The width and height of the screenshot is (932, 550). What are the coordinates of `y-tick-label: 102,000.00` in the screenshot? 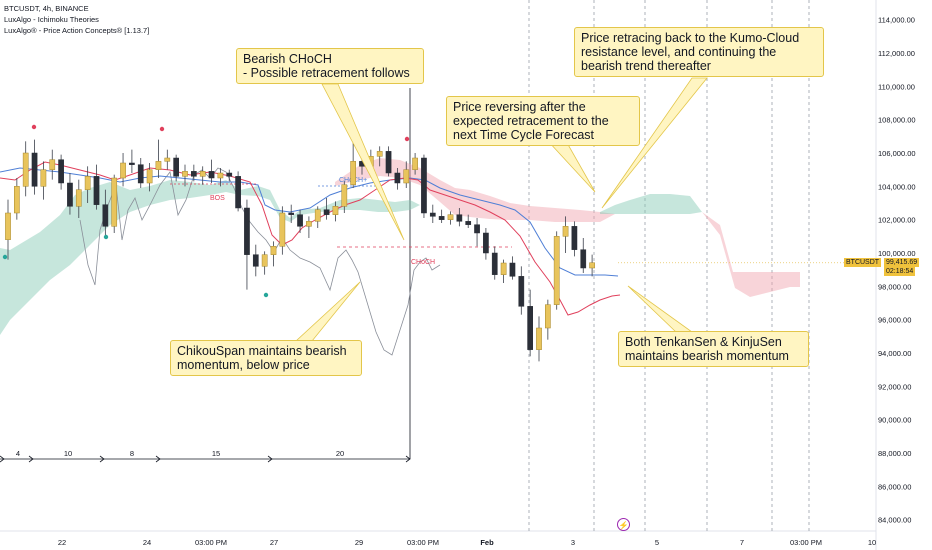 It's located at (897, 220).